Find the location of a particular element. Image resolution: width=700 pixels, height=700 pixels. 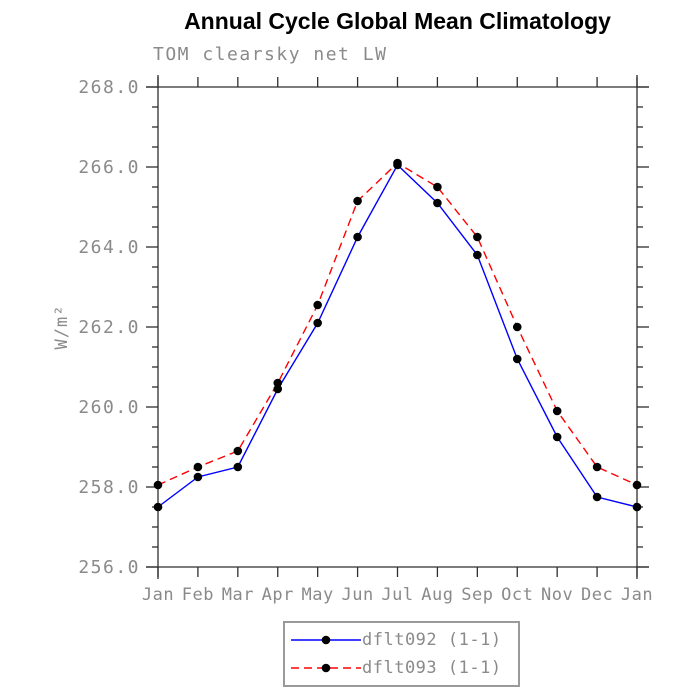

x-tick-label: Aug is located at coordinates (437, 595).